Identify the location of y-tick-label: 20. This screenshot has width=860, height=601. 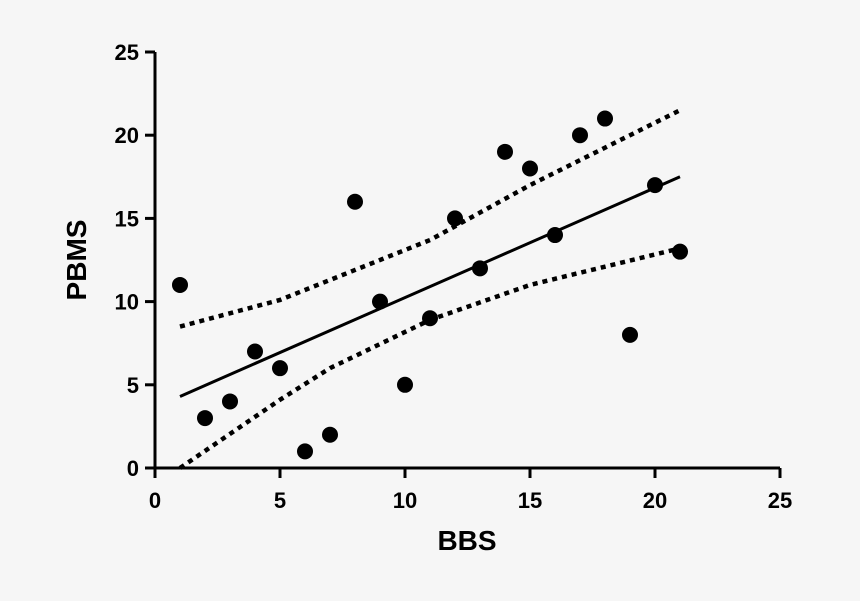
(127, 135).